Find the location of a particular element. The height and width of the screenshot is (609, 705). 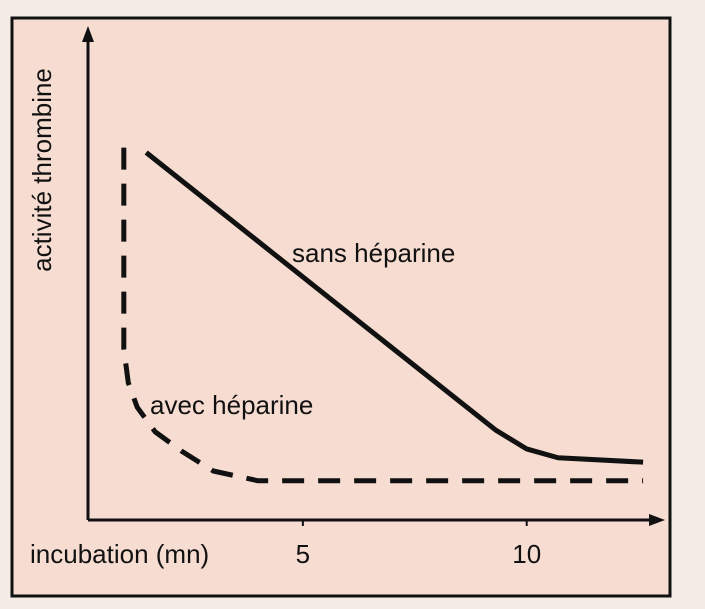

y-axis-arrow is located at coordinates (88, 34).